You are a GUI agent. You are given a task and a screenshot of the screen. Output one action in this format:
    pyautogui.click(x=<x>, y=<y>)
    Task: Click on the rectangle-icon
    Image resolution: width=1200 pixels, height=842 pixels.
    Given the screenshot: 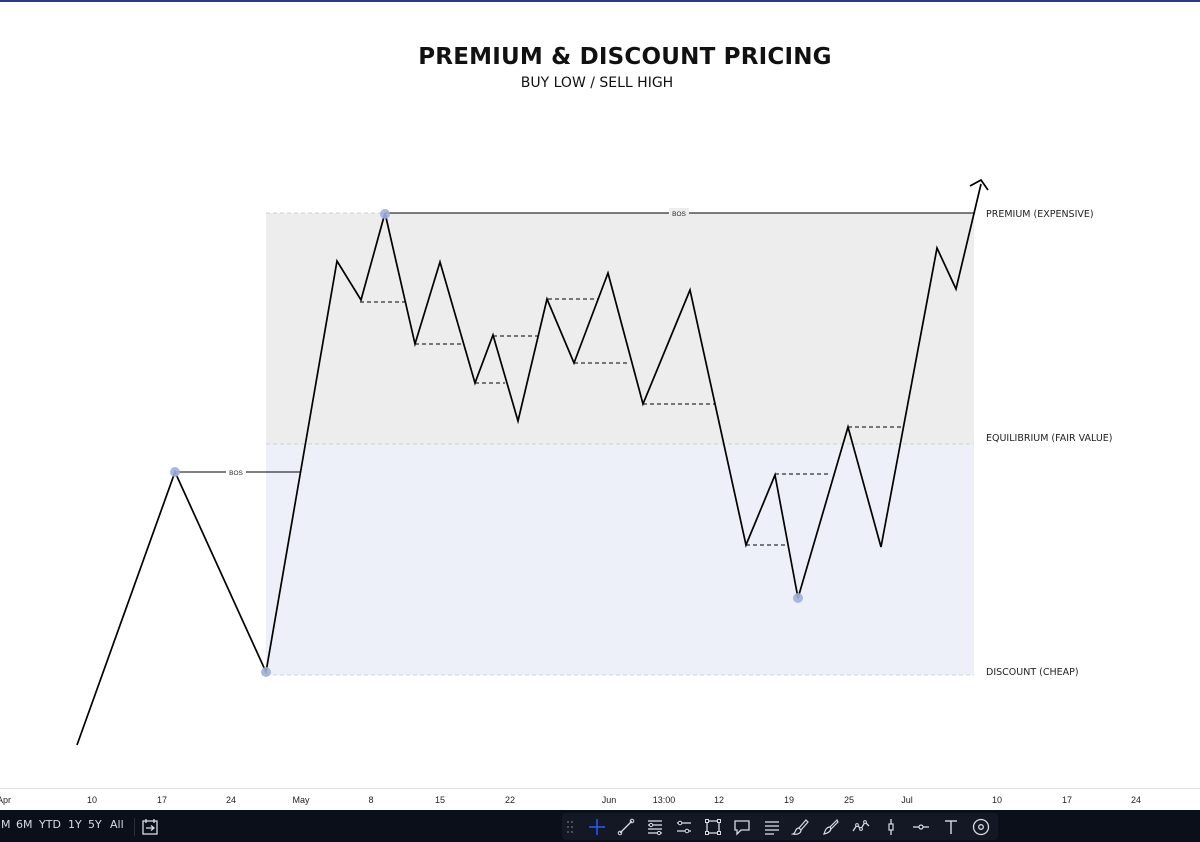 What is the action you would take?
    pyautogui.click(x=713, y=827)
    